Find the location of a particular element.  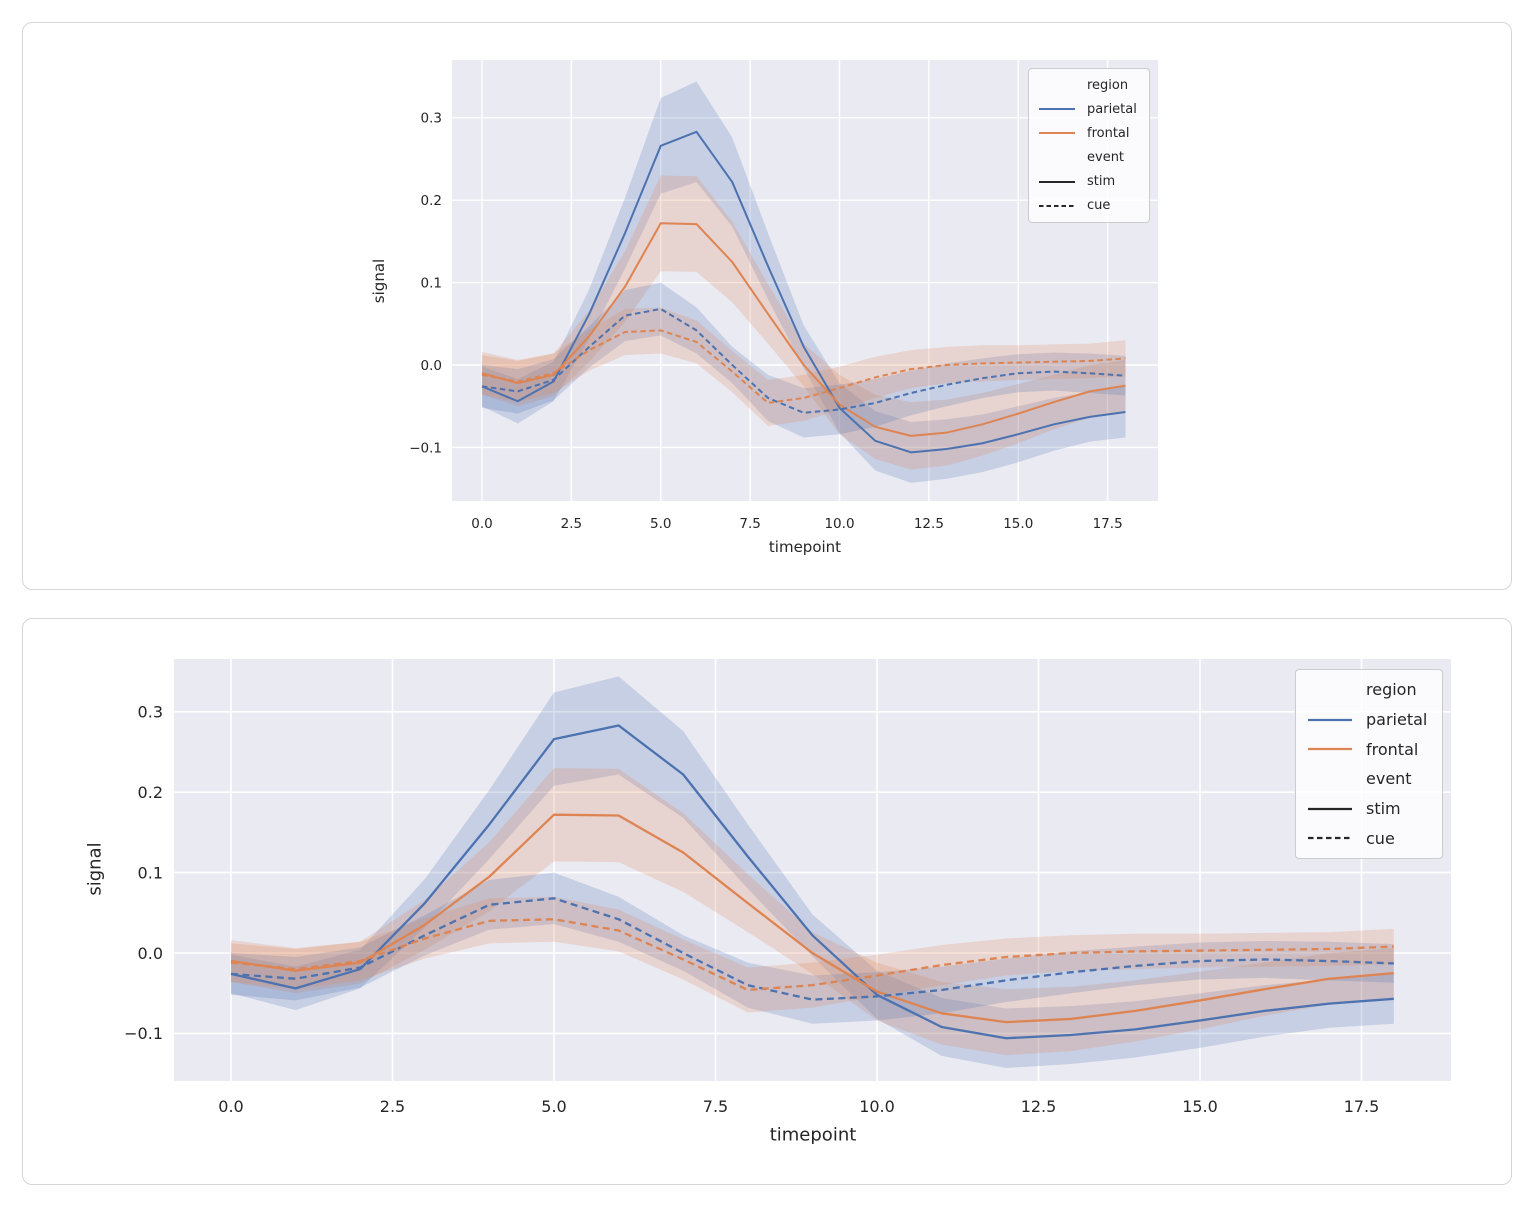

mean-line-parietal-stim is located at coordinates (803, 292).